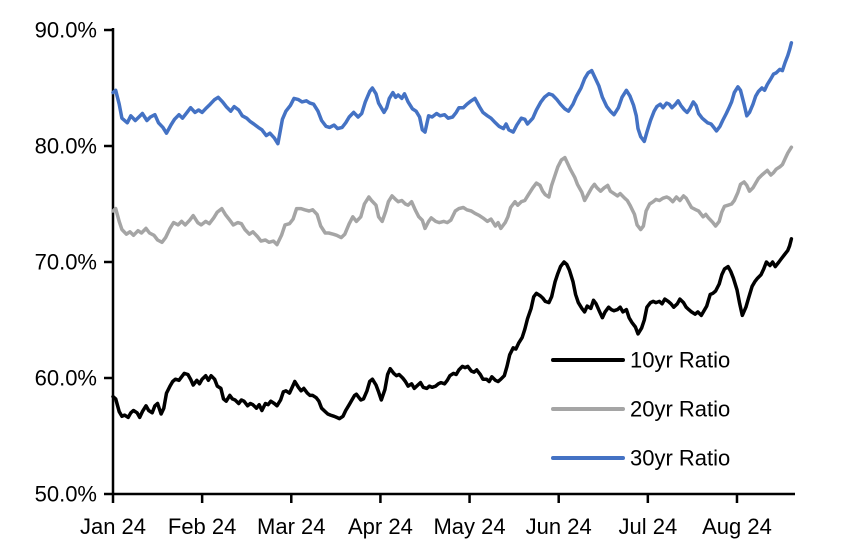 The width and height of the screenshot is (852, 551). Describe the element at coordinates (452, 196) in the screenshot. I see `series-line-20yr-ratio` at that location.